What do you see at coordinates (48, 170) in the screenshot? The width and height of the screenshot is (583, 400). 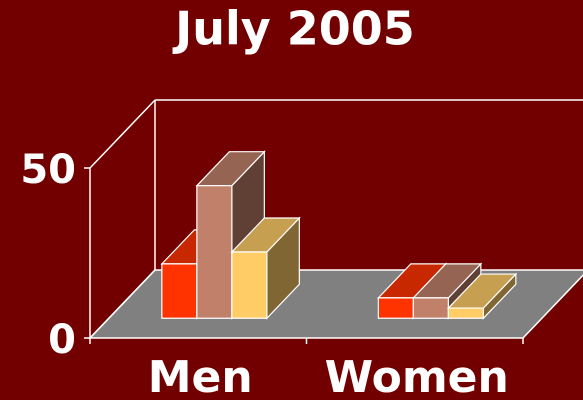 I see `y-tick-label: 50` at bounding box center [48, 170].